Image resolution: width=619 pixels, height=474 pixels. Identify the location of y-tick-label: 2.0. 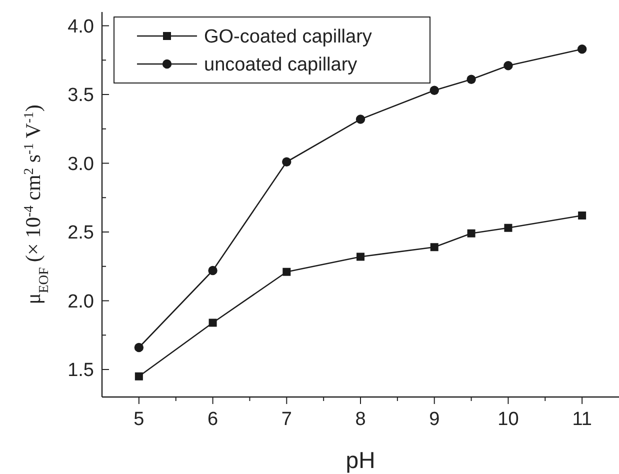
(81, 301).